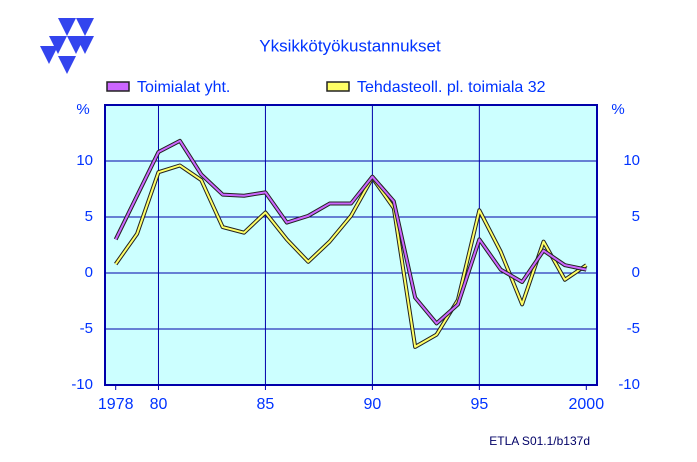 Image resolution: width=697 pixels, height=462 pixels. Describe the element at coordinates (84, 160) in the screenshot. I see `y-tick-label: 10` at that location.